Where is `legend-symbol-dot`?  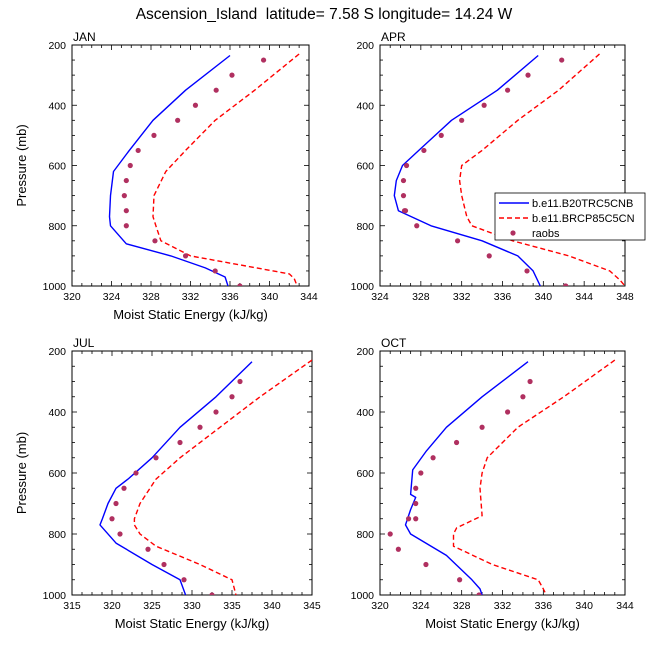
legend-symbol-dot is located at coordinates (513, 233).